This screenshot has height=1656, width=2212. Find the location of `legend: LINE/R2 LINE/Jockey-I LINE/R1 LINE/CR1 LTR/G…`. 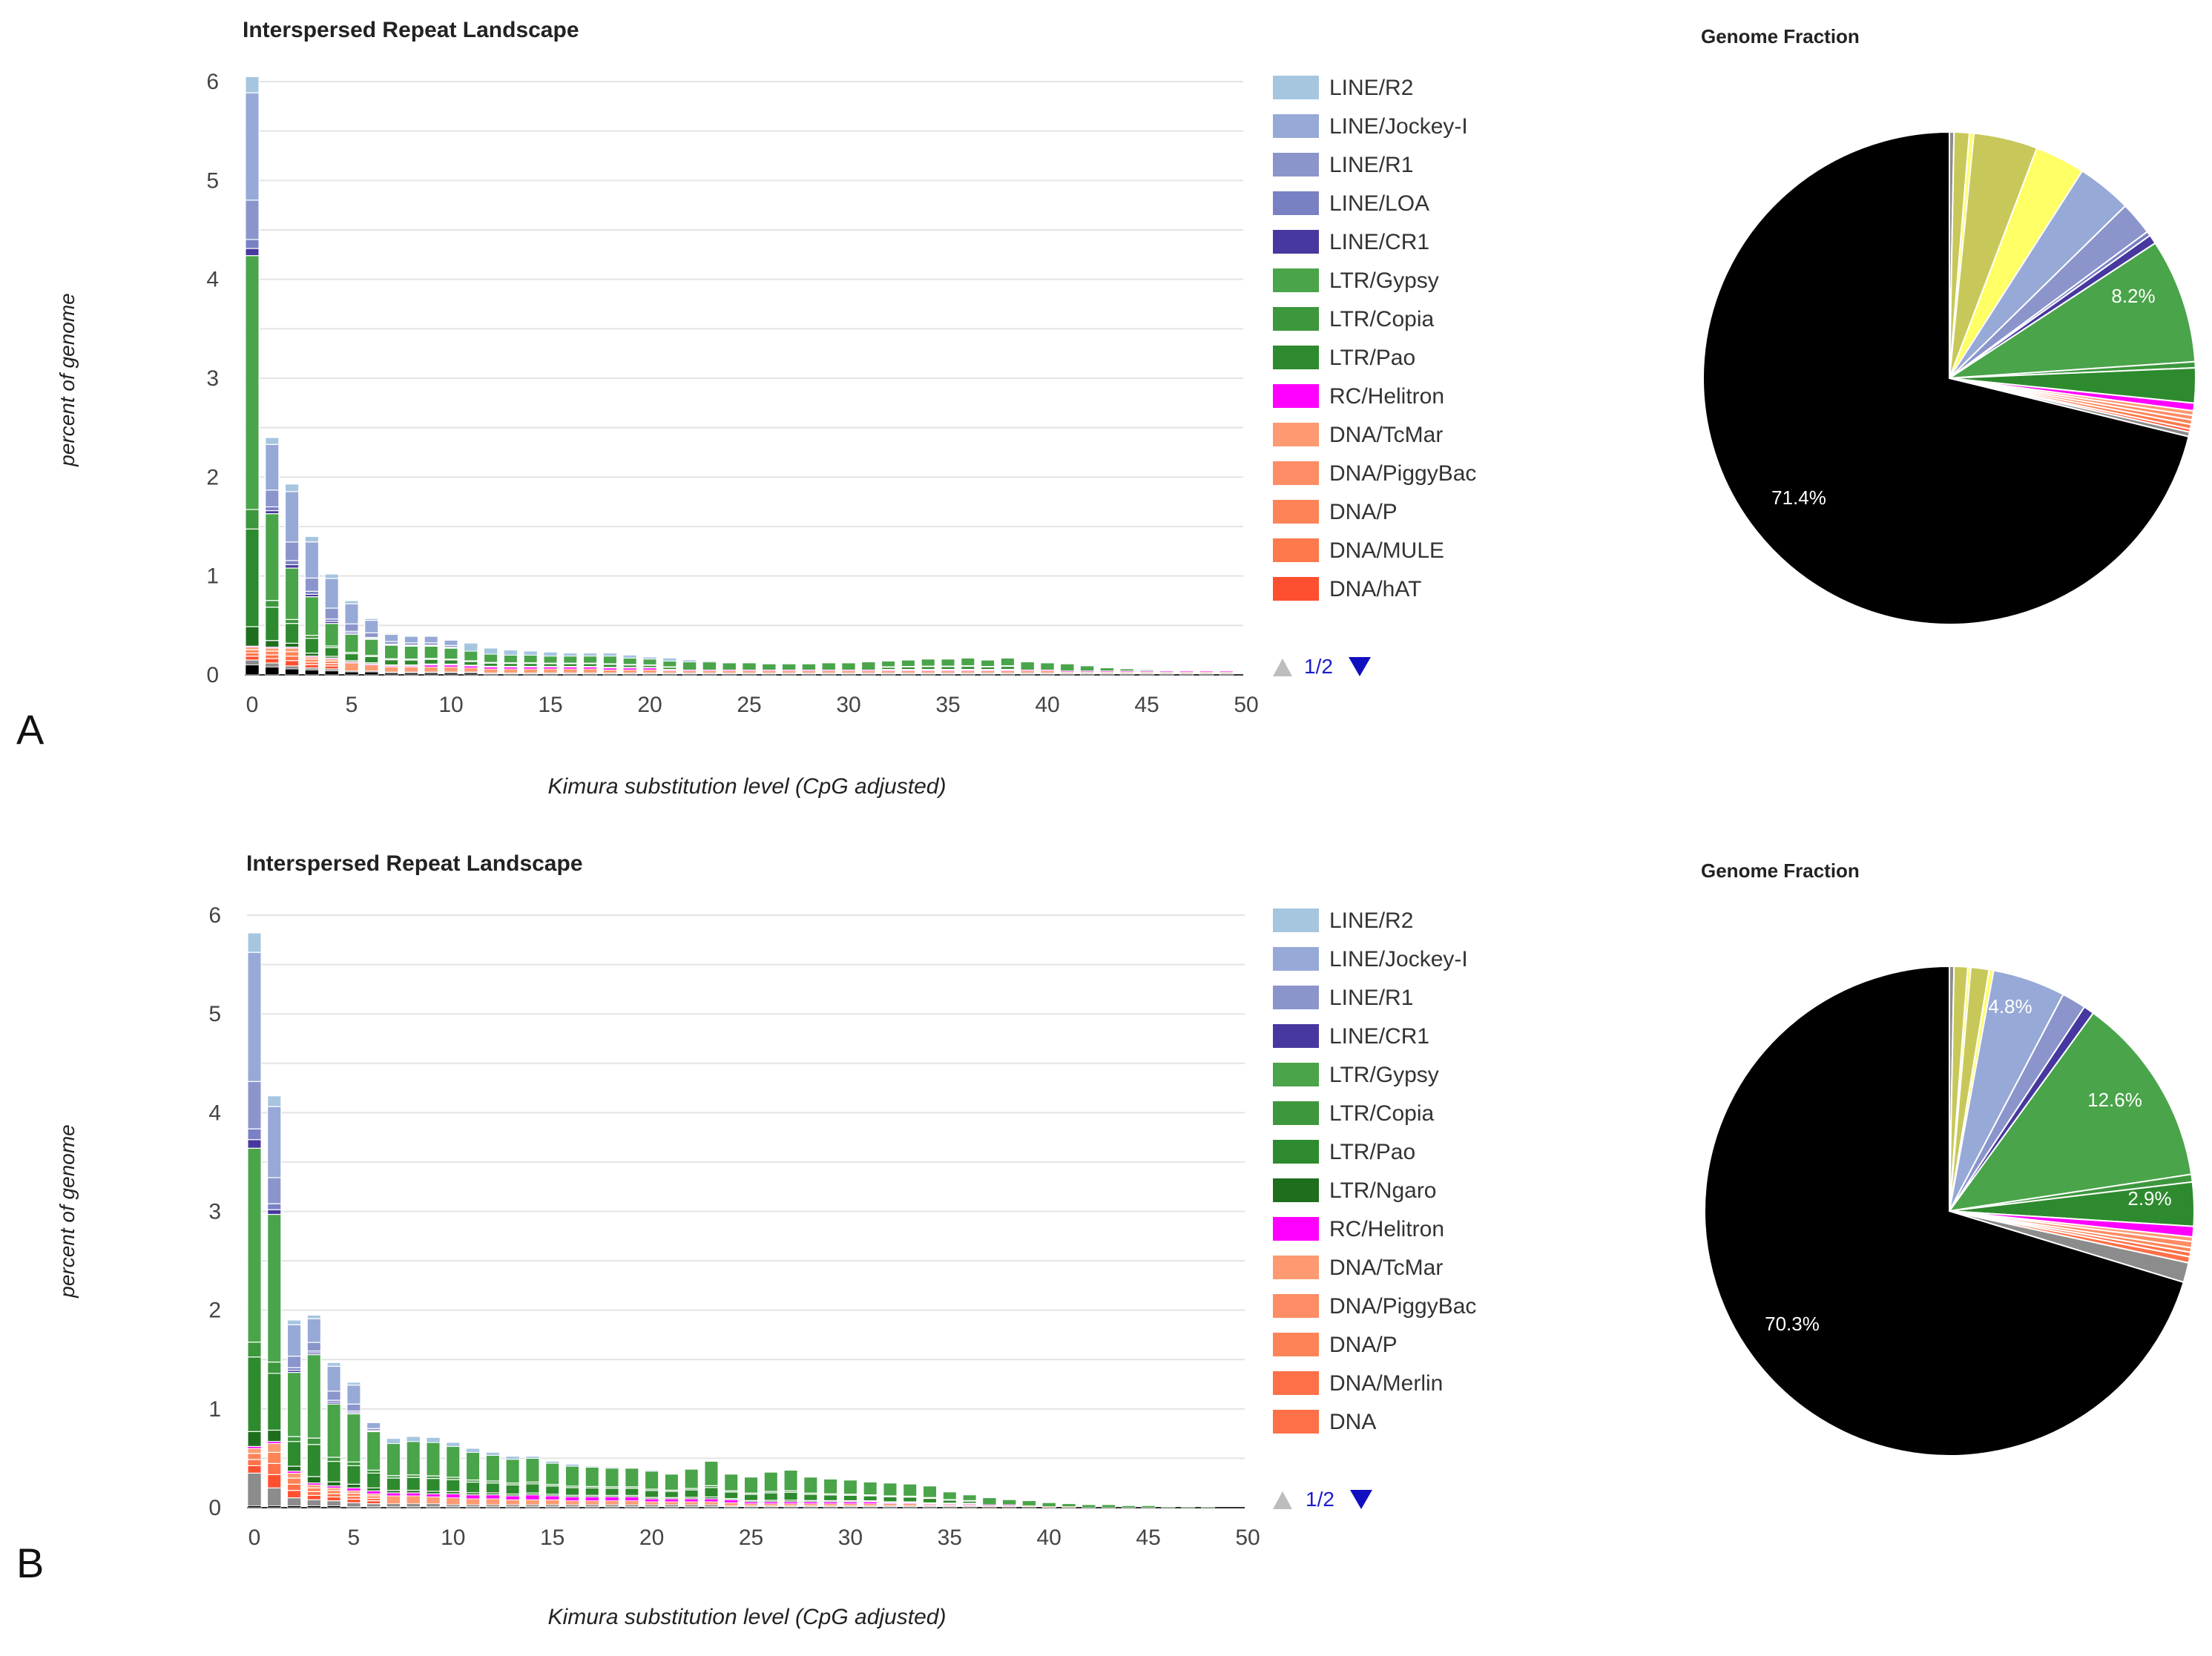

legend: LINE/R2 LINE/Jockey-I LINE/R1 LINE/CR1 LTR/G… is located at coordinates (1375, 1171).